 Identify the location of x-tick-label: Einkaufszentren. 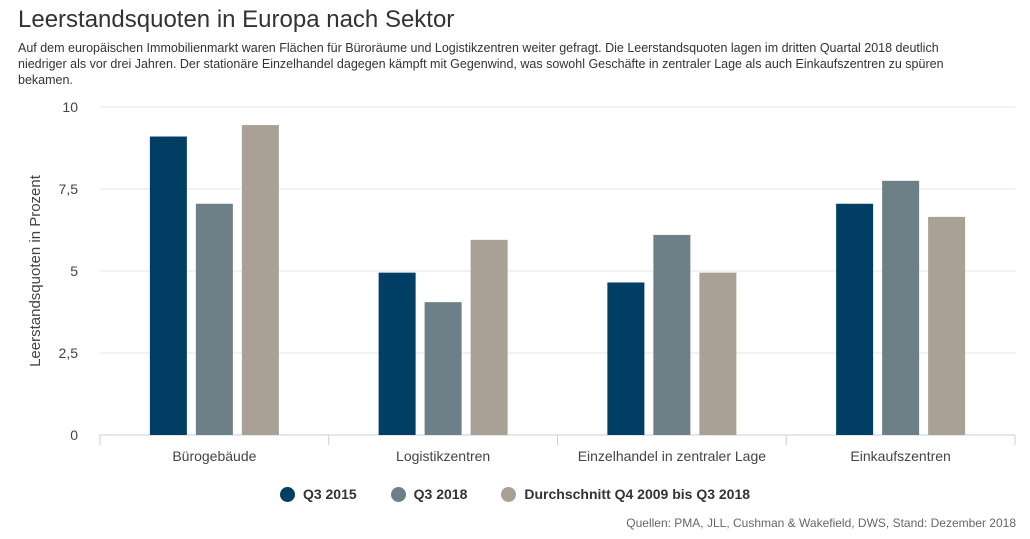
(900, 456).